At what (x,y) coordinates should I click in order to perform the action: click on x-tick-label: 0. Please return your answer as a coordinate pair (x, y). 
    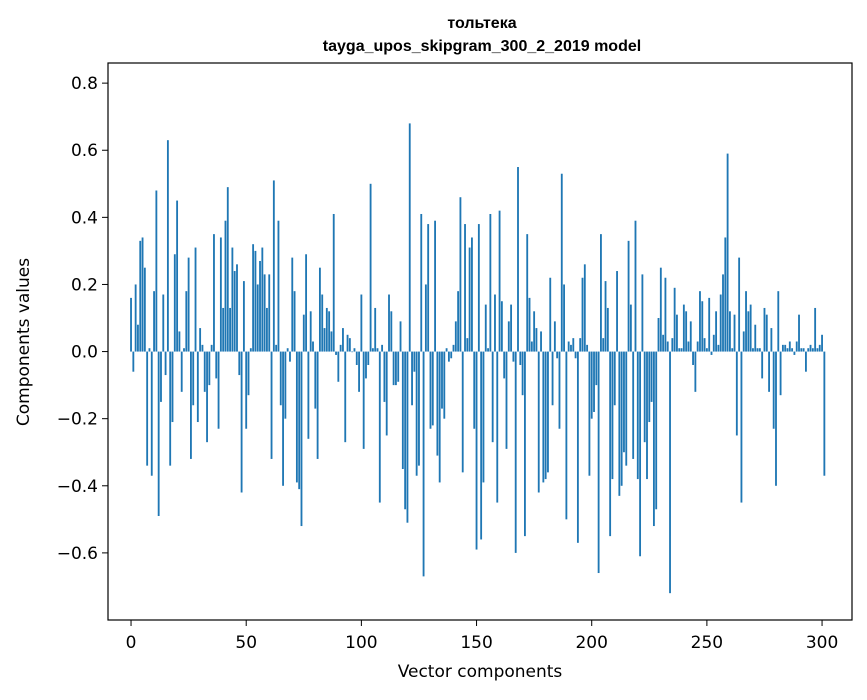
    Looking at the image, I should click on (131, 643).